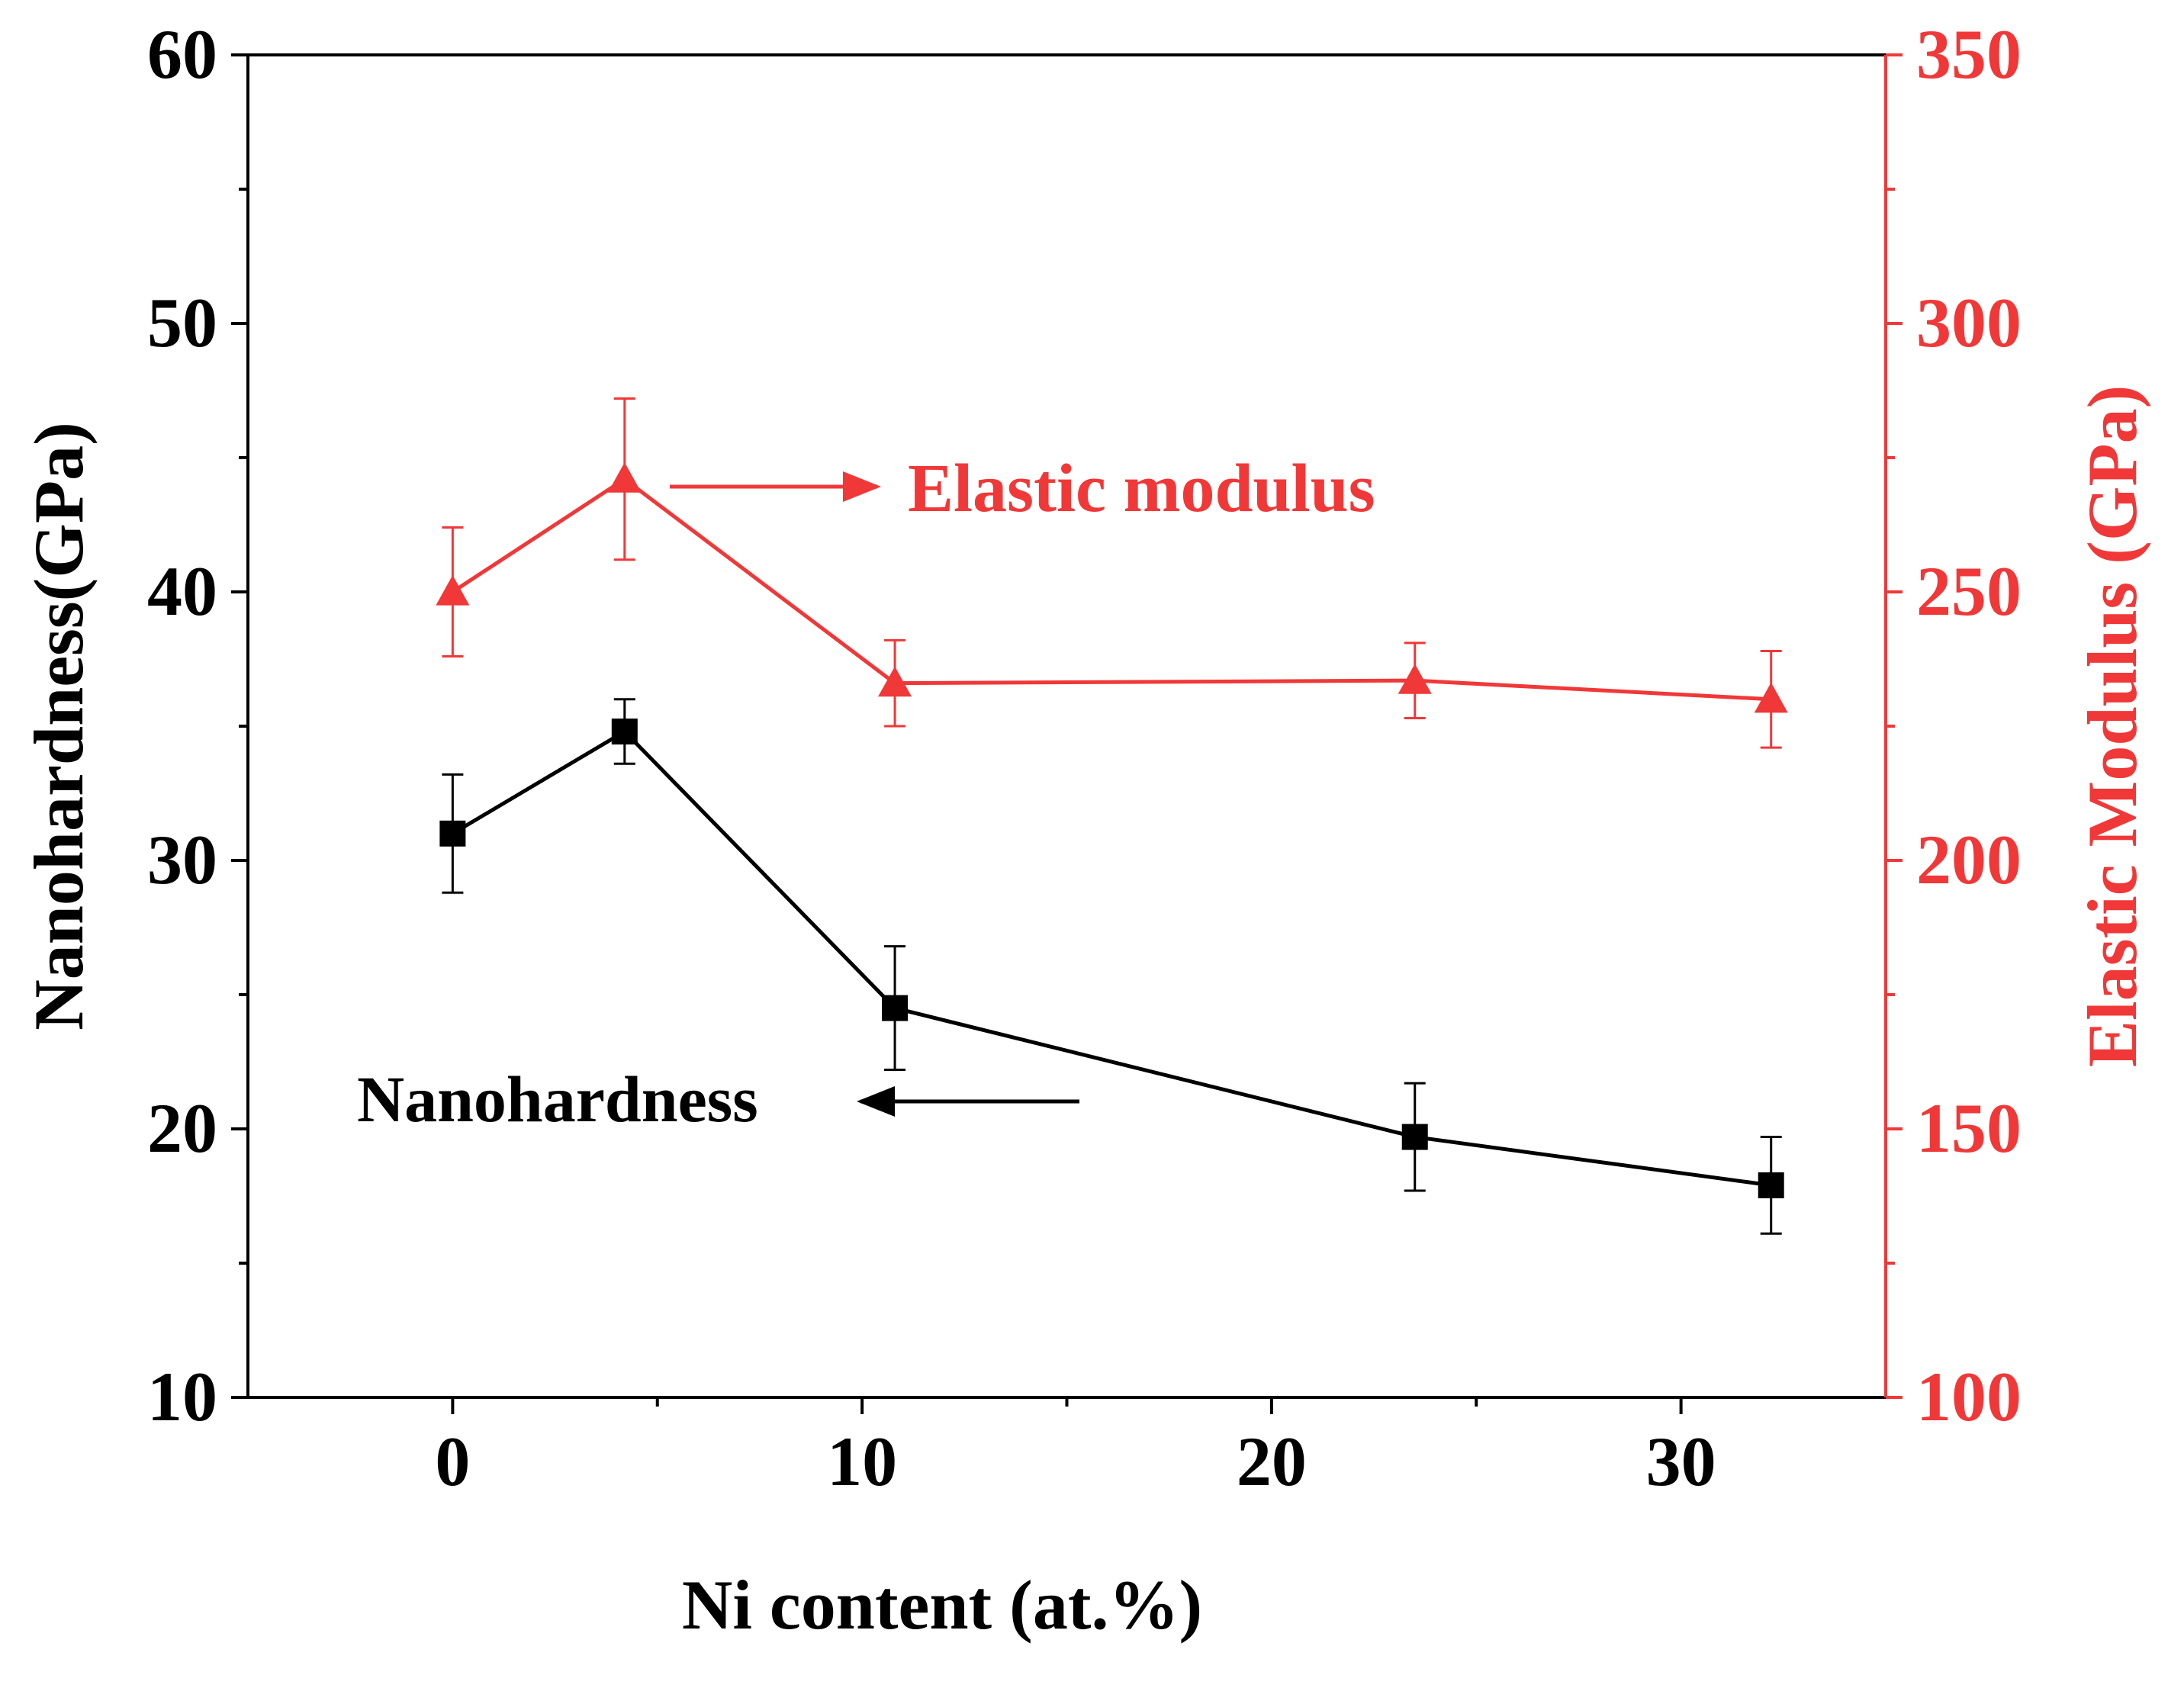 The height and width of the screenshot is (1688, 2184). I want to click on y-axis-left-title: Nanohardness(GPa), so click(59, 726).